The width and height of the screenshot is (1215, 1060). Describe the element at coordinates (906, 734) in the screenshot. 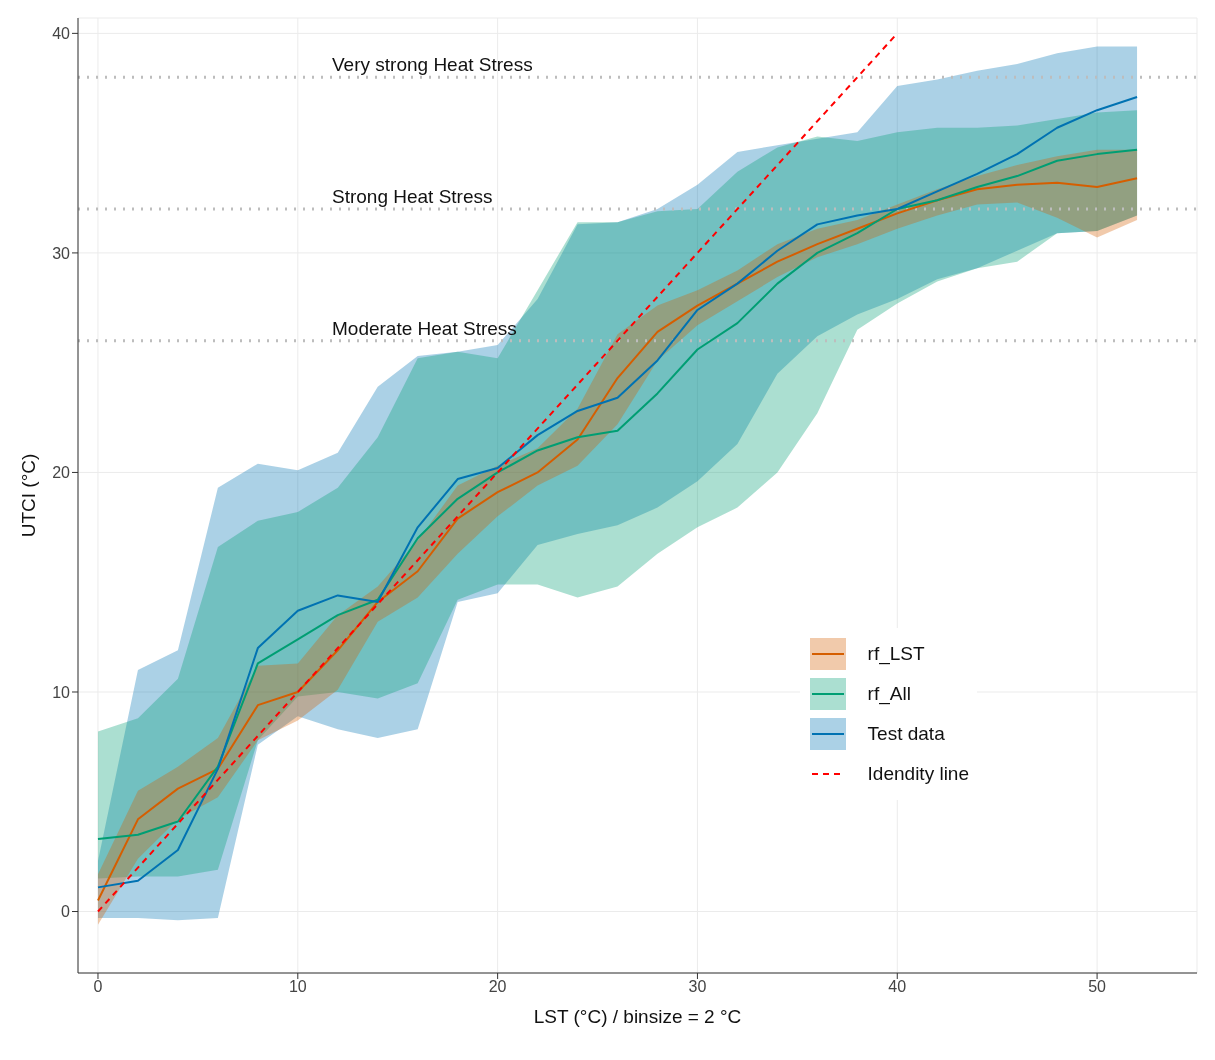

I see `legend-label: Test data` at that location.